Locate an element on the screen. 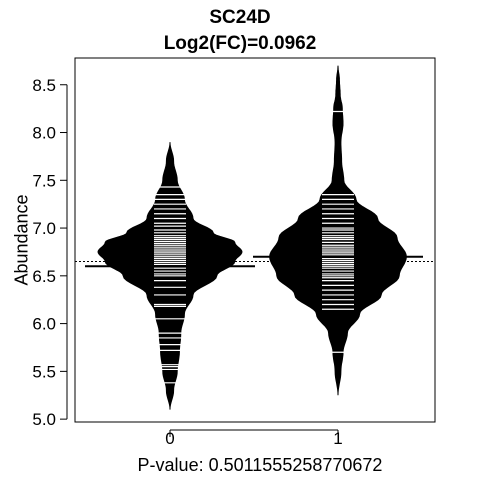 This screenshot has width=480, height=480. chart-title: SC24D is located at coordinates (240, 17).